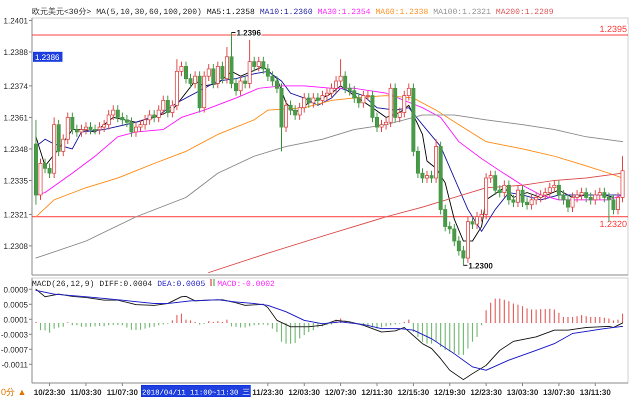 The image size is (640, 400). I want to click on y-tick-label: 1.2388, so click(16, 52).